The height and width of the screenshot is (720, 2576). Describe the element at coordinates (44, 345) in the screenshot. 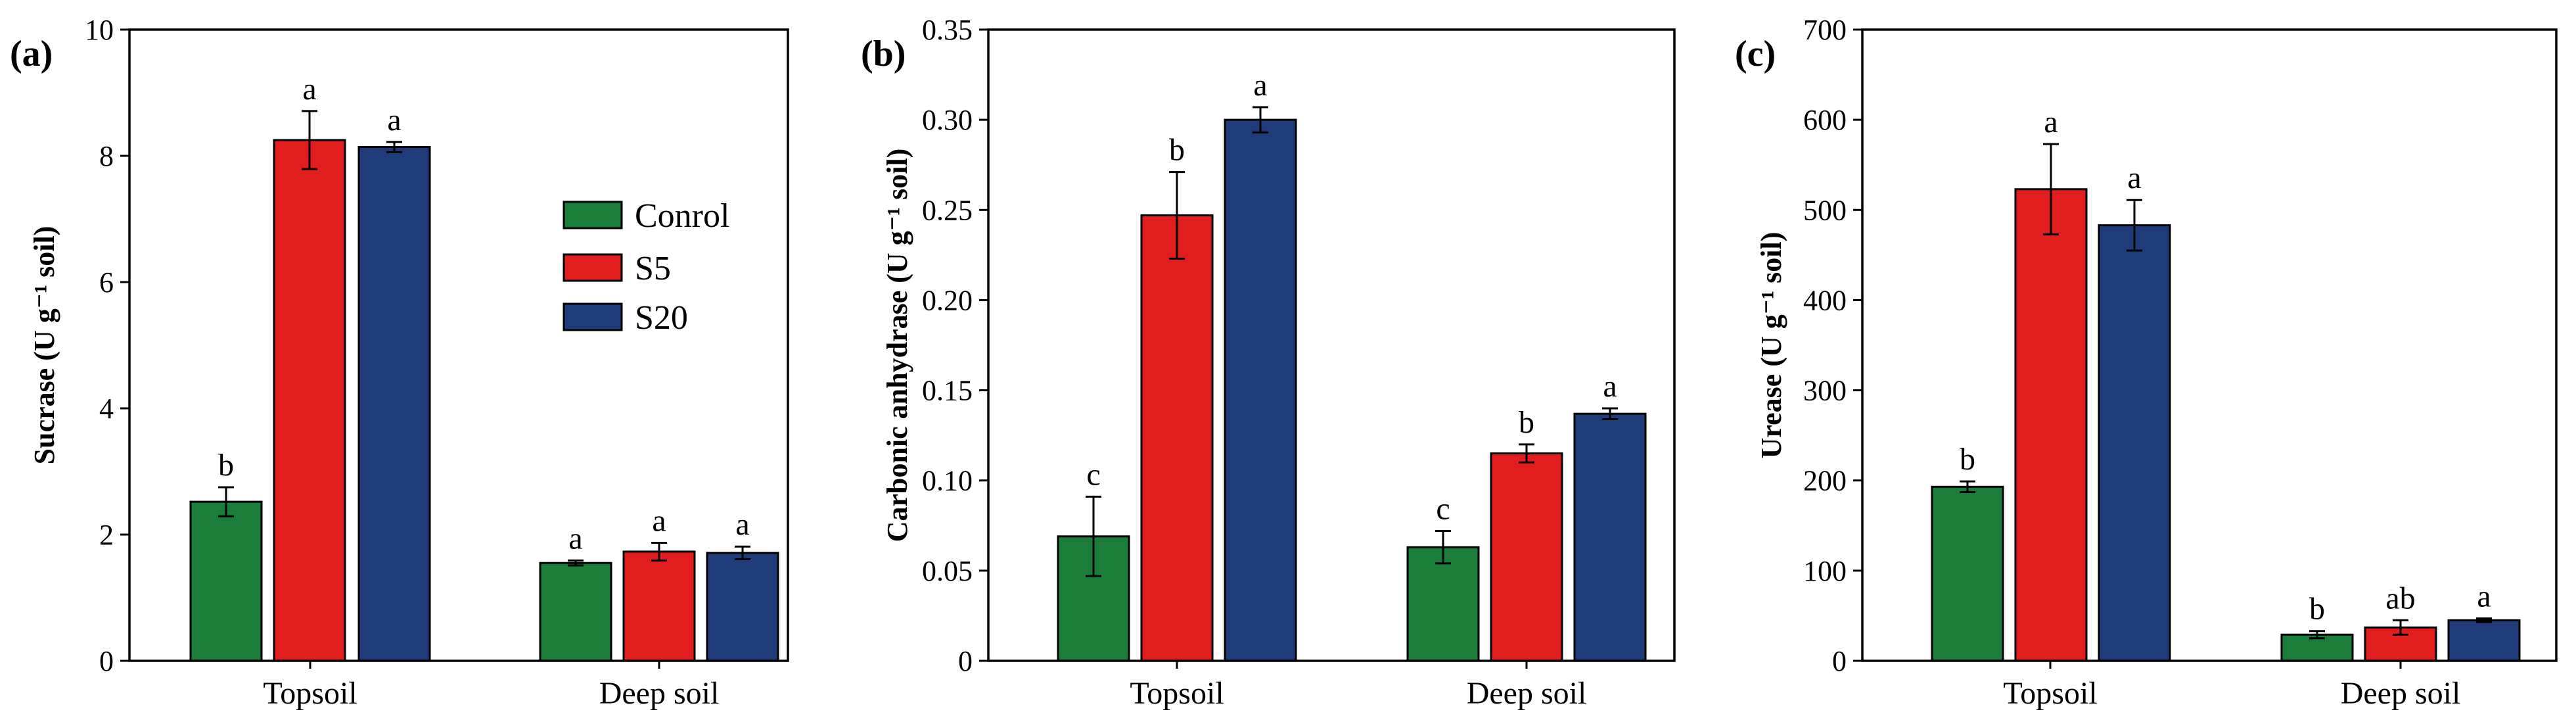

I see `y-axis-label: Sucrase (U g⁻¹ soil)` at that location.